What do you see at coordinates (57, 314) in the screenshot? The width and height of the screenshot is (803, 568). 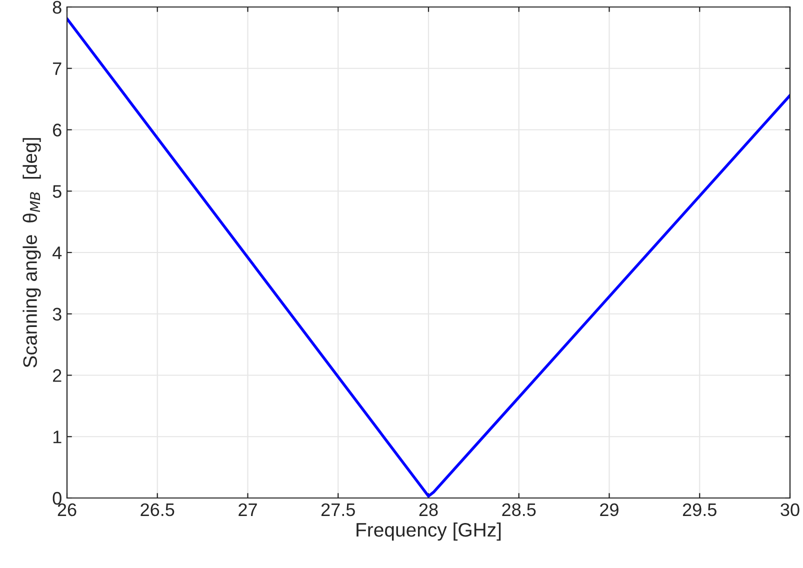 I see `y-tick-label: 3` at bounding box center [57, 314].